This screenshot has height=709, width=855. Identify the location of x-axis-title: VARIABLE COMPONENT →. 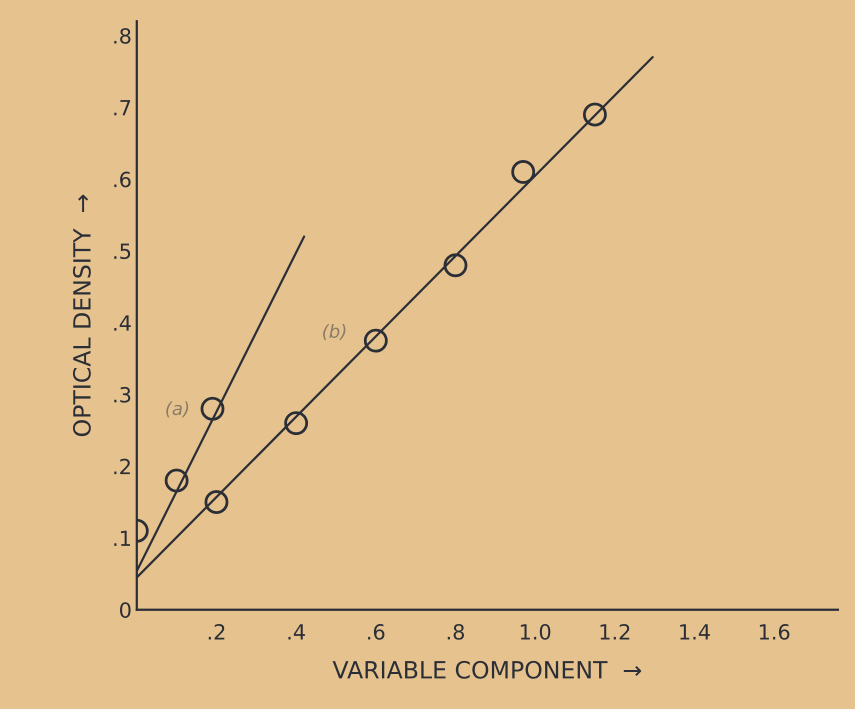
(487, 669).